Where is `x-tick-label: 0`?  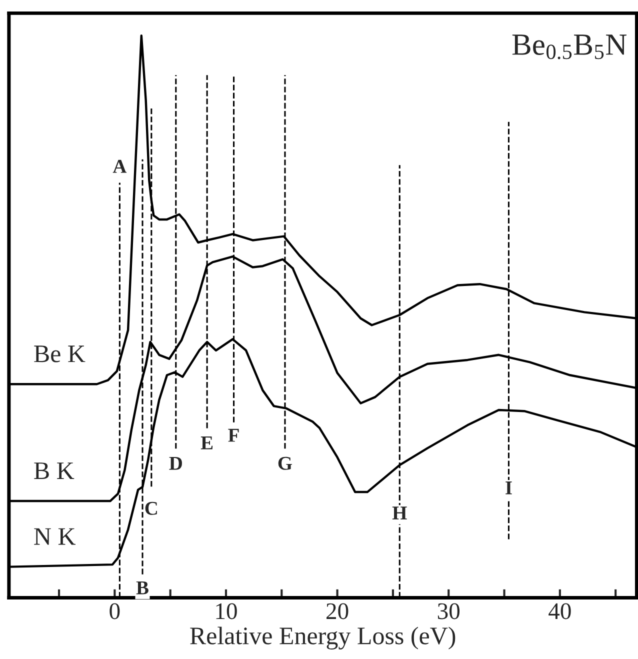
x-tick-label: 0 is located at coordinates (115, 611).